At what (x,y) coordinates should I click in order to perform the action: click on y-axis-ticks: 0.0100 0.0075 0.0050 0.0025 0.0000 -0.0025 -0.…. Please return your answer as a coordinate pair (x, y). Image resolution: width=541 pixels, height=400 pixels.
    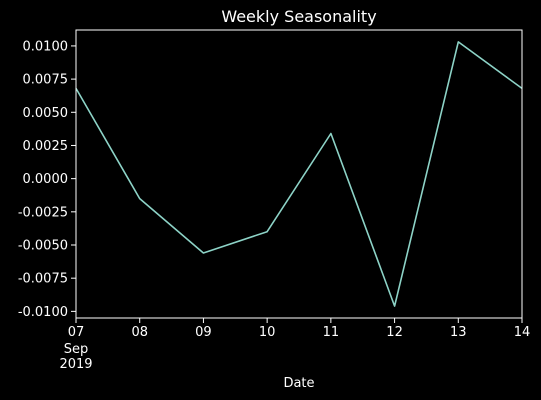
    Looking at the image, I should click on (47, 179).